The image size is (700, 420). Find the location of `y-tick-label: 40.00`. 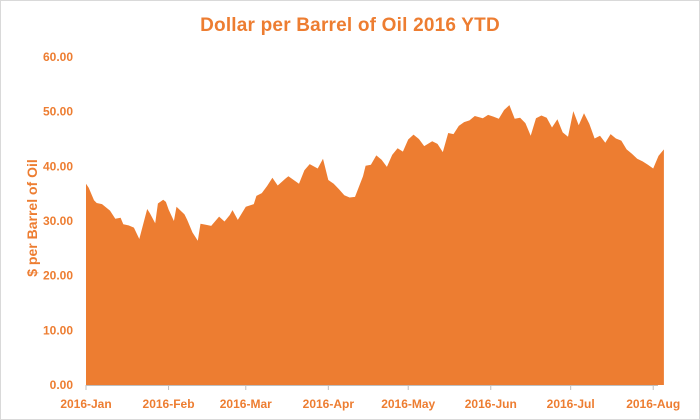

y-tick-label: 40.00 is located at coordinates (58, 166).